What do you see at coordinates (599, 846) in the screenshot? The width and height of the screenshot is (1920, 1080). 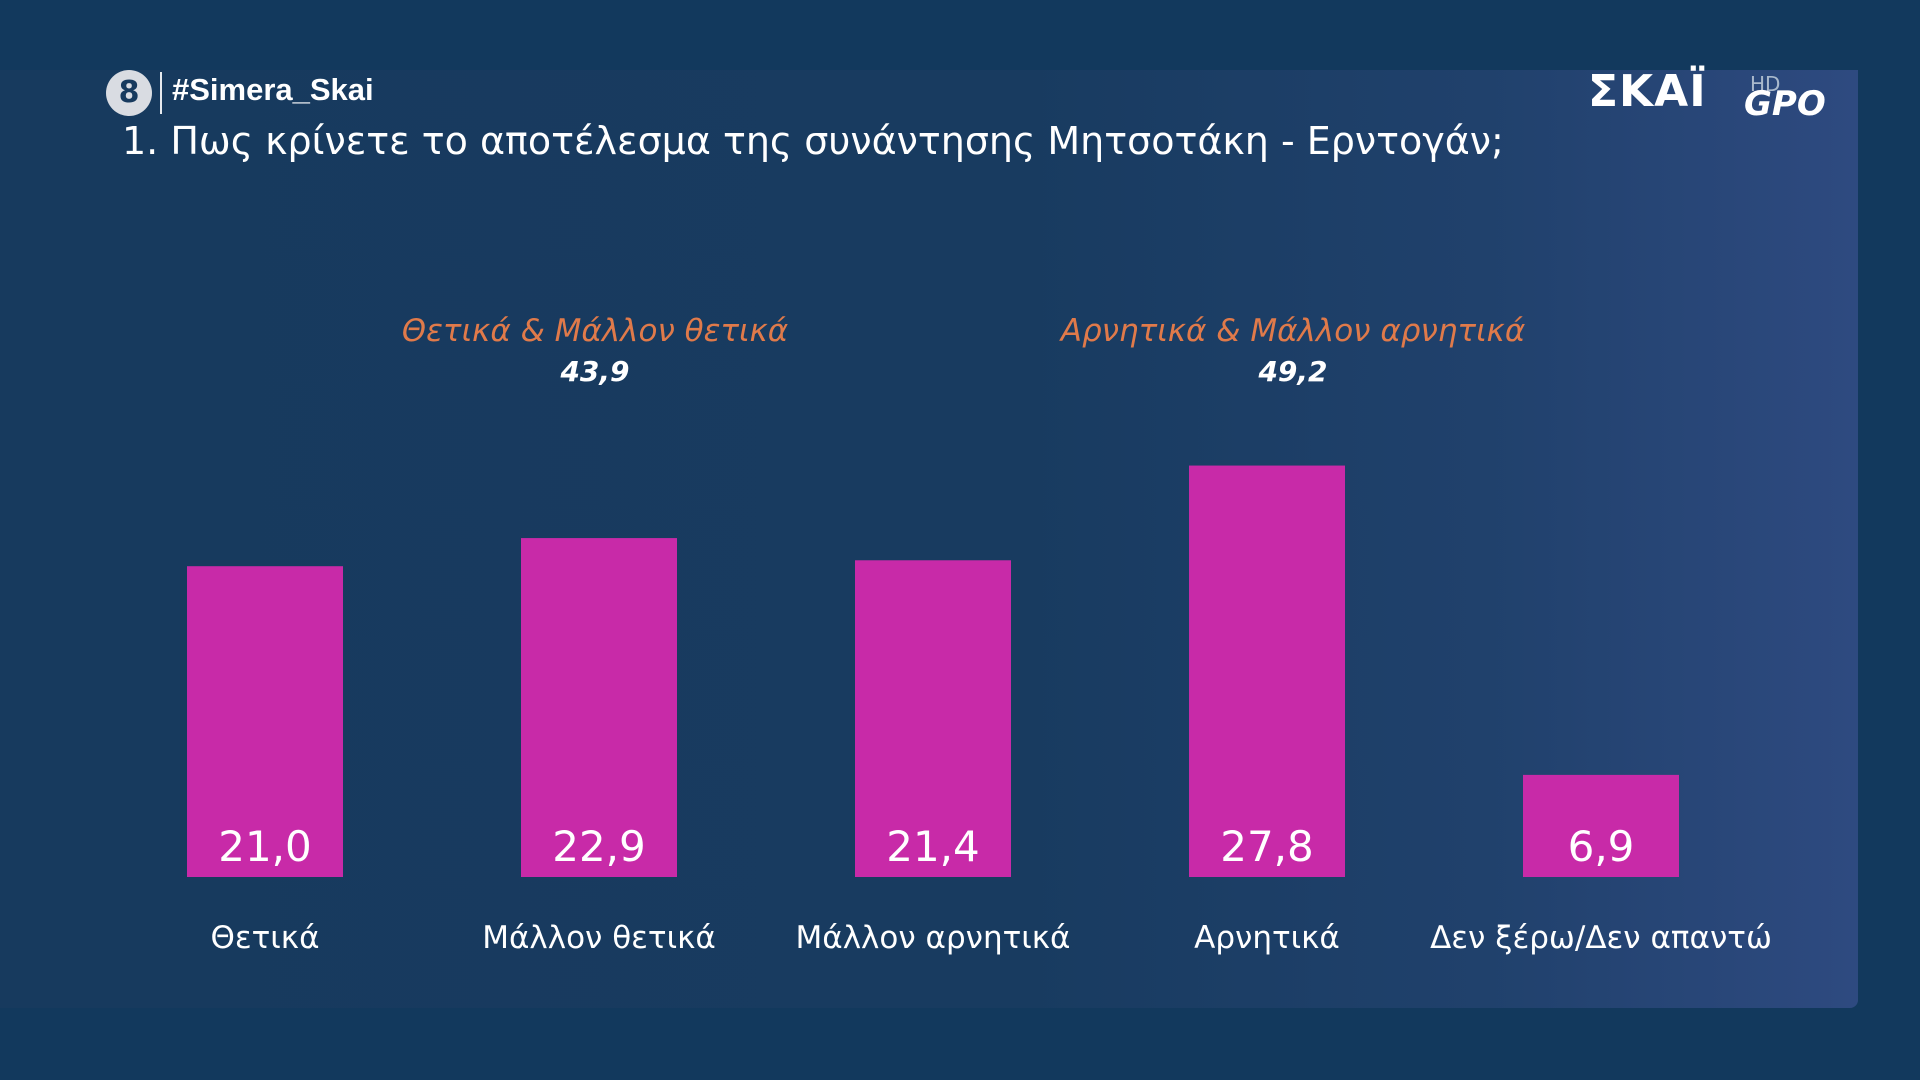 I see `bar-value-label-1: 22,9` at bounding box center [599, 846].